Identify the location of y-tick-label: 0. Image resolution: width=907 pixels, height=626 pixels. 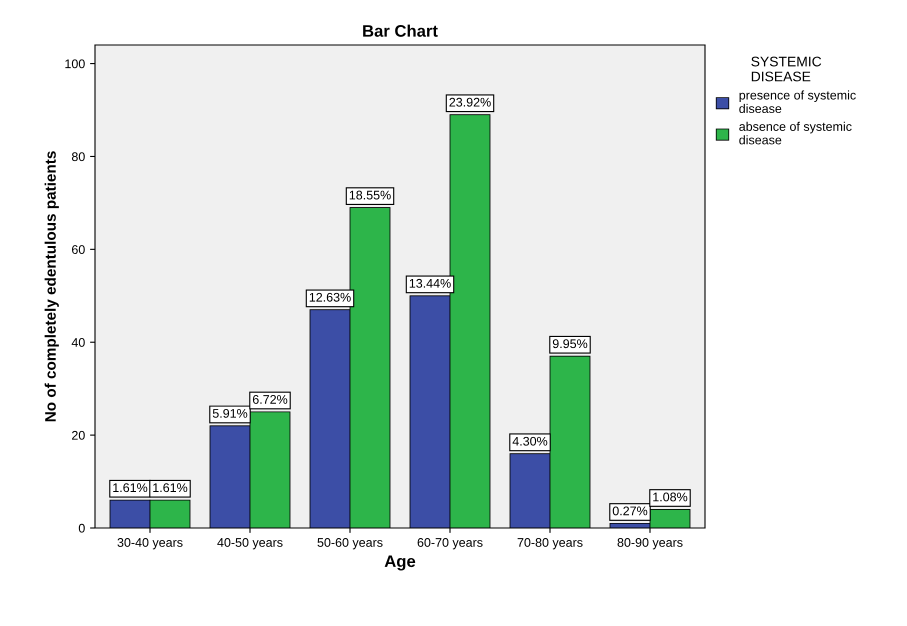
(81, 528).